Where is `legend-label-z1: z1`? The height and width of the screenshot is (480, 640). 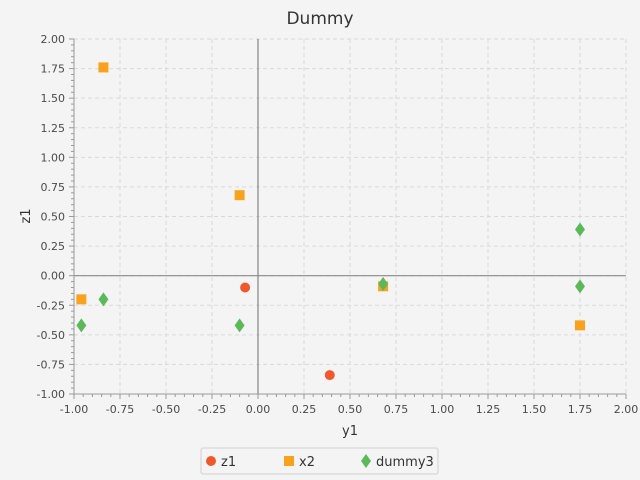
legend-label-z1: z1 is located at coordinates (228, 462).